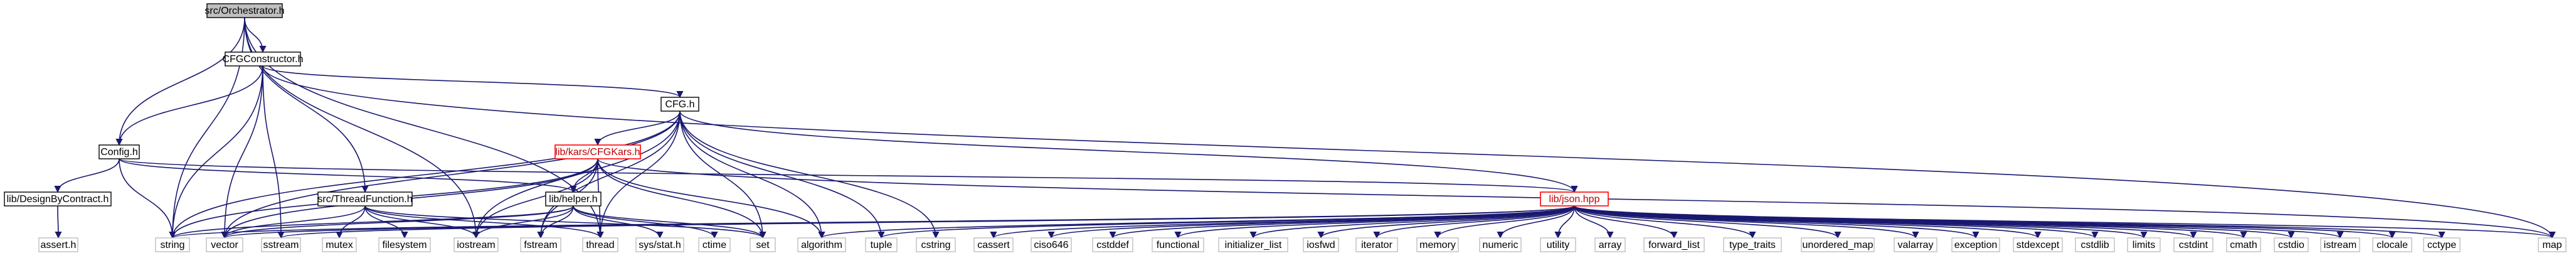 This screenshot has height=258, width=2576. I want to click on edge-cfg-to-json, so click(1128, 151).